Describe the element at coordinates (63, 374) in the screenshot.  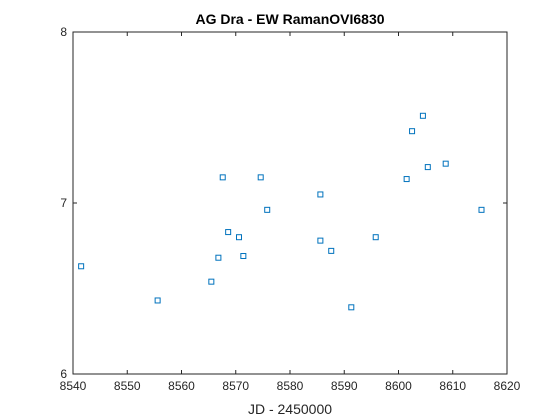
I see `y-tick-label: 6` at that location.